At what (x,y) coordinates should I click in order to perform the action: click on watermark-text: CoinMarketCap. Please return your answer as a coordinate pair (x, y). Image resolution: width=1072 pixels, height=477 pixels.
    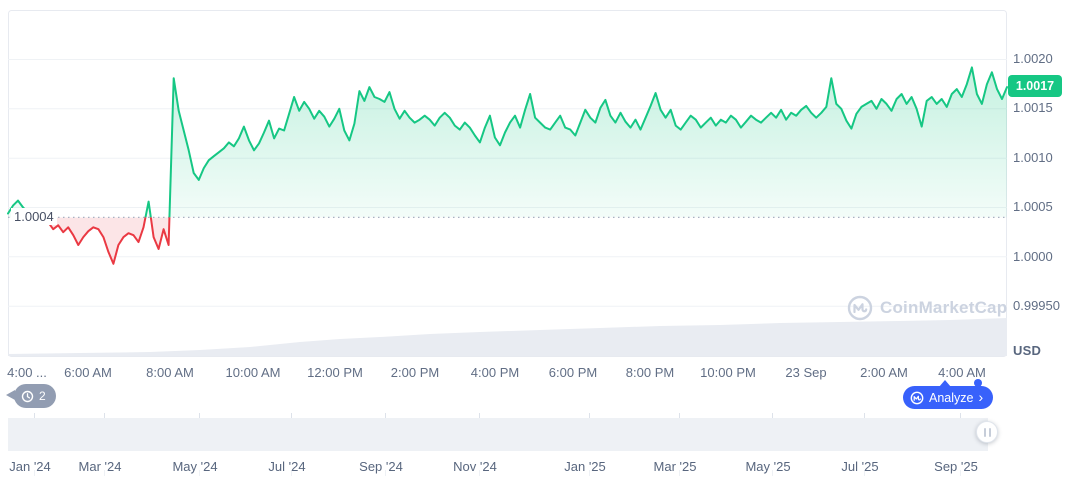
    Looking at the image, I should click on (944, 307).